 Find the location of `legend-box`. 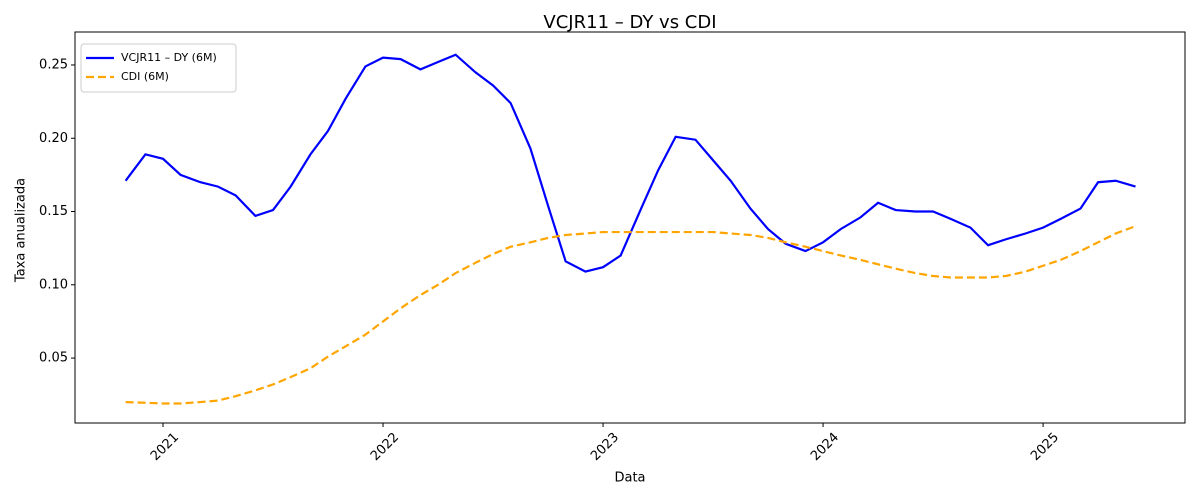

legend-box is located at coordinates (158, 68).